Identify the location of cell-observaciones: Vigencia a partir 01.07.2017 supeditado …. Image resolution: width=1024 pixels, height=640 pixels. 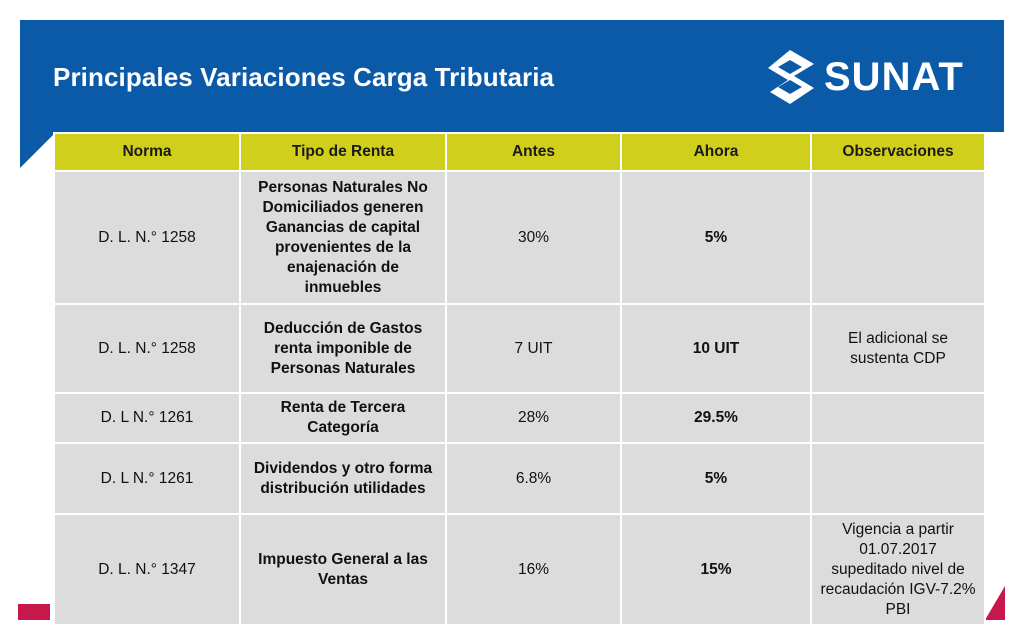
(898, 569).